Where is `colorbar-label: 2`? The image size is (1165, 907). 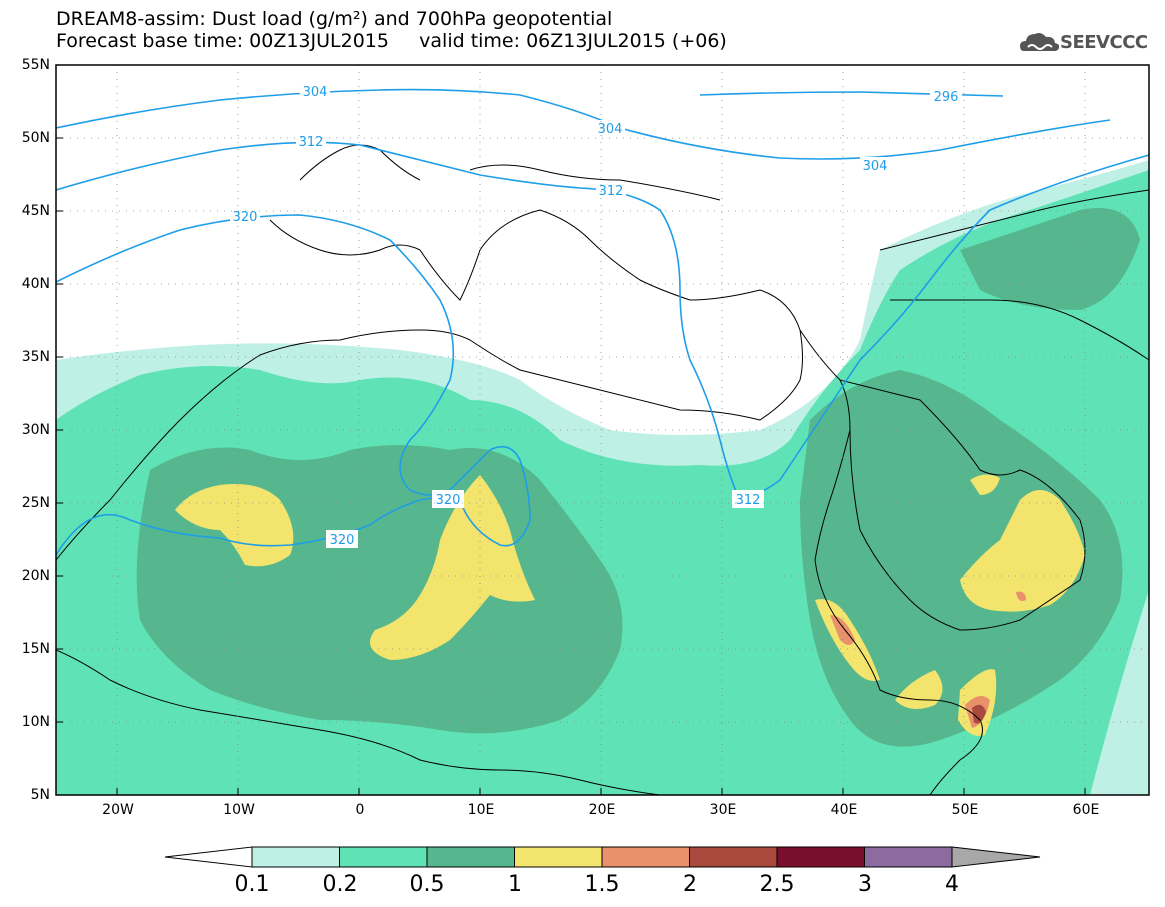
colorbar-label: 2 is located at coordinates (690, 884).